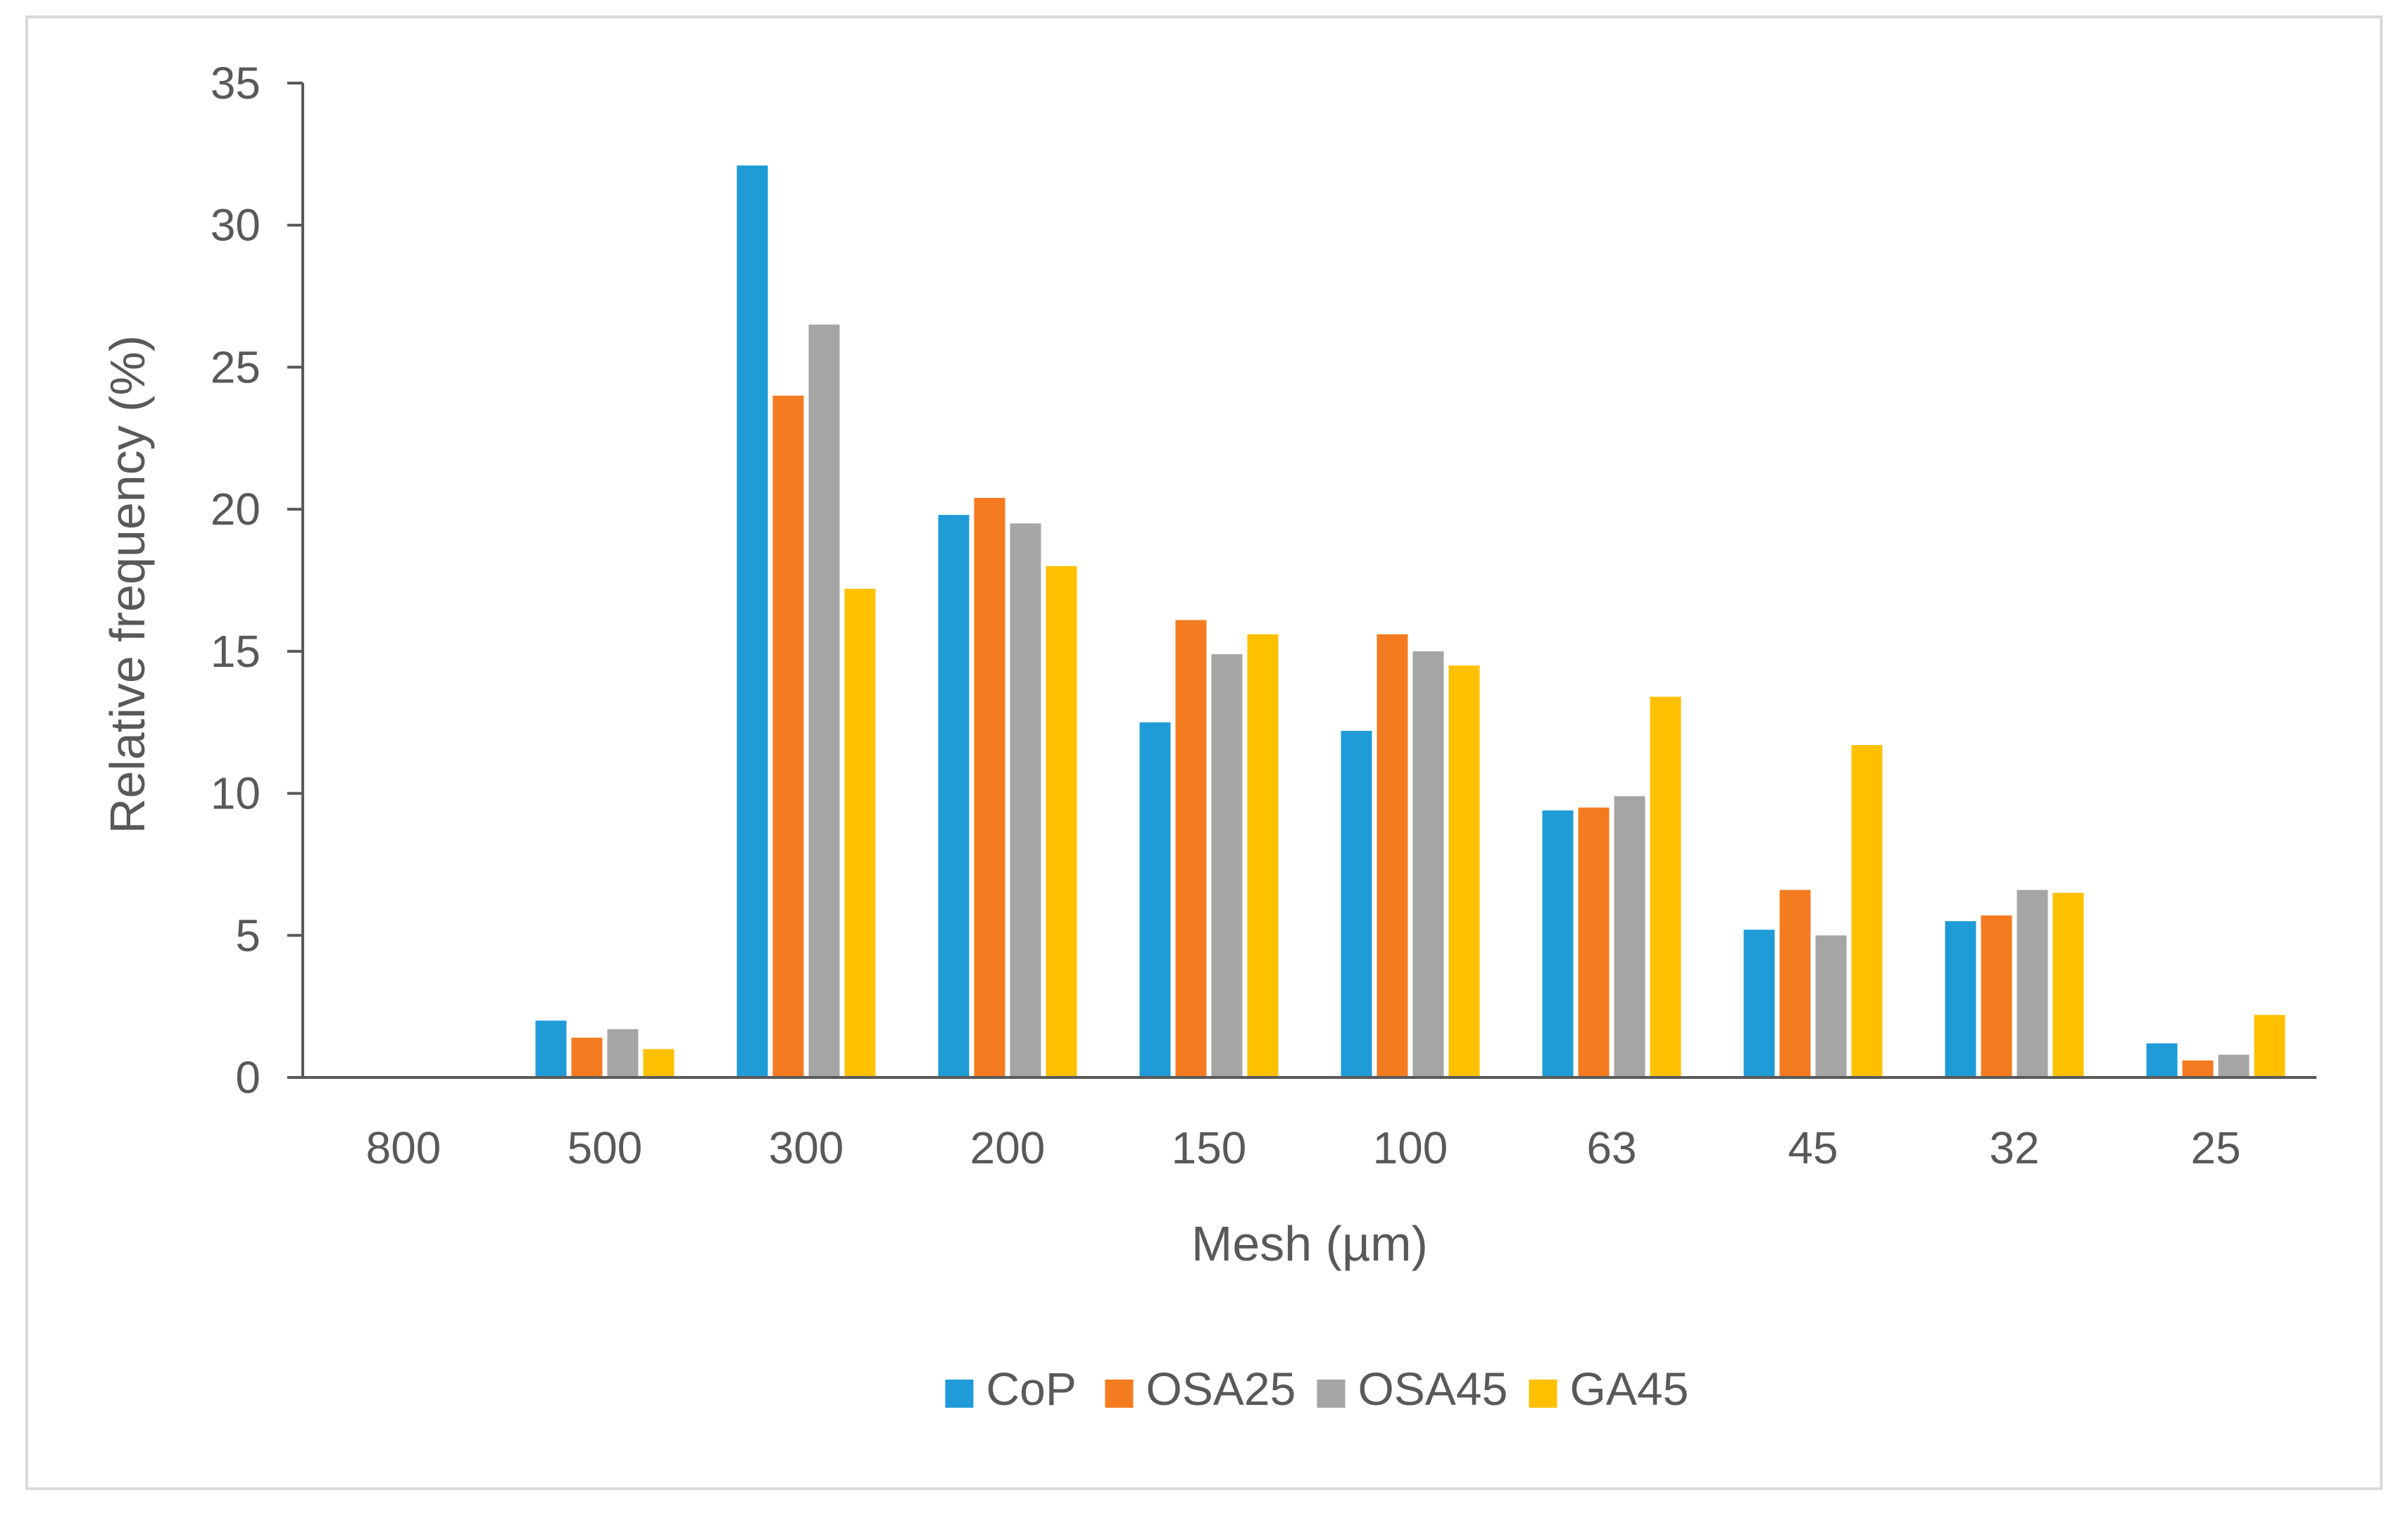  I want to click on legend-item-ga45: GA45, so click(1609, 1389).